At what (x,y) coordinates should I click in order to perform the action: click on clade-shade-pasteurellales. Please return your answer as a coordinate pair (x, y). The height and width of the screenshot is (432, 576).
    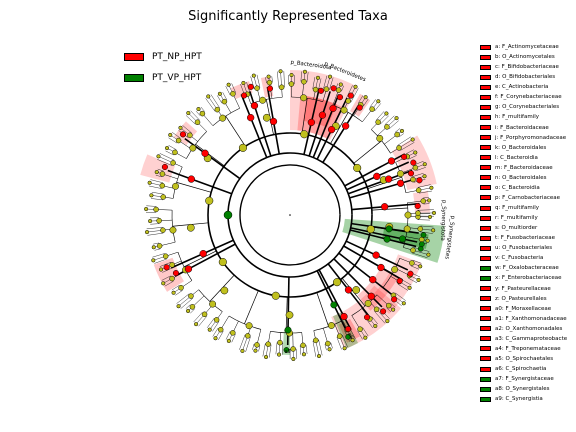
    Looking at the image, I should click on (378, 289).